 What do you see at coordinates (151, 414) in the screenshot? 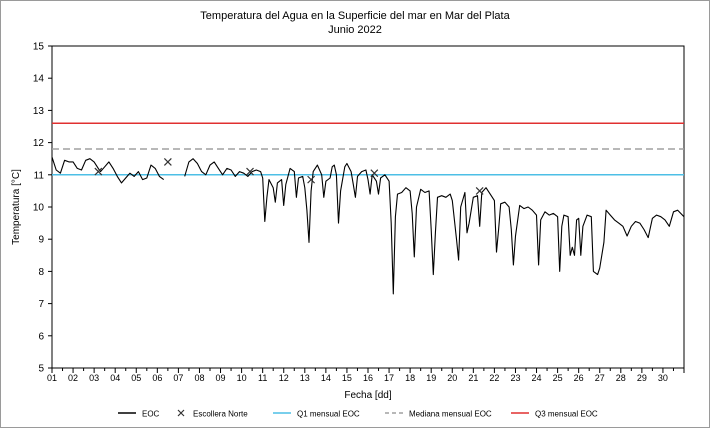
I see `legend-label: EOC` at bounding box center [151, 414].